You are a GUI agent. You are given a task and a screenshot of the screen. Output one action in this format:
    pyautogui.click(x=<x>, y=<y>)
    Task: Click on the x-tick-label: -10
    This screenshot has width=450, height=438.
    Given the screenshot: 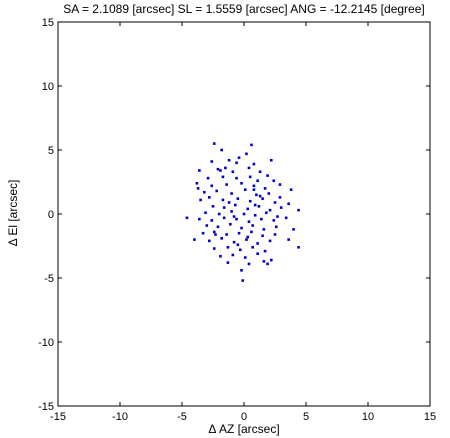 What is the action you would take?
    pyautogui.click(x=120, y=417)
    